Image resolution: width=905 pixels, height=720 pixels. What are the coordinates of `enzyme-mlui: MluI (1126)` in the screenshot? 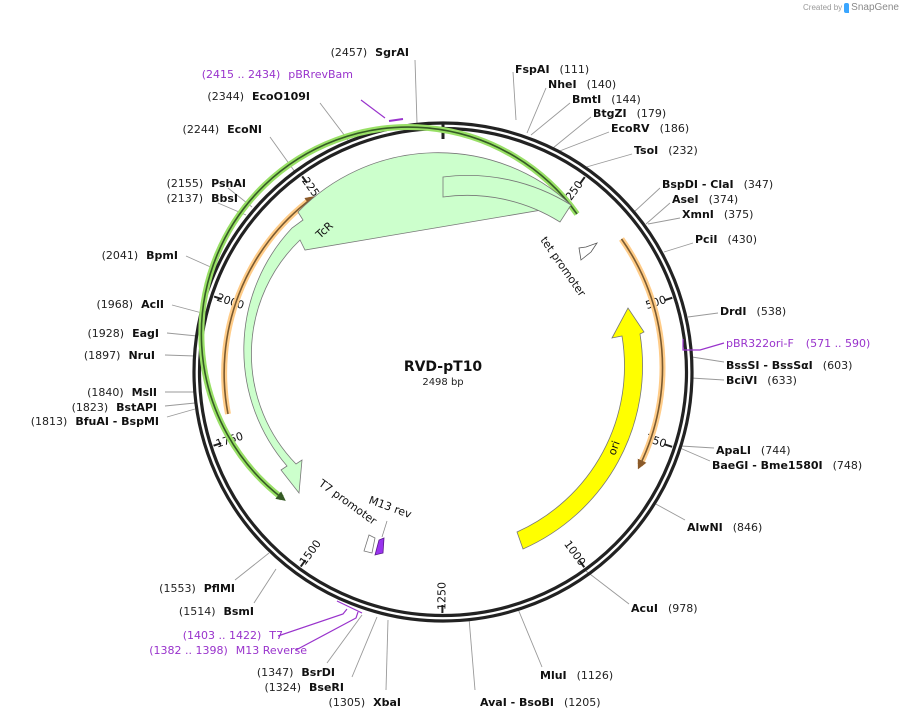 It's located at (576, 675).